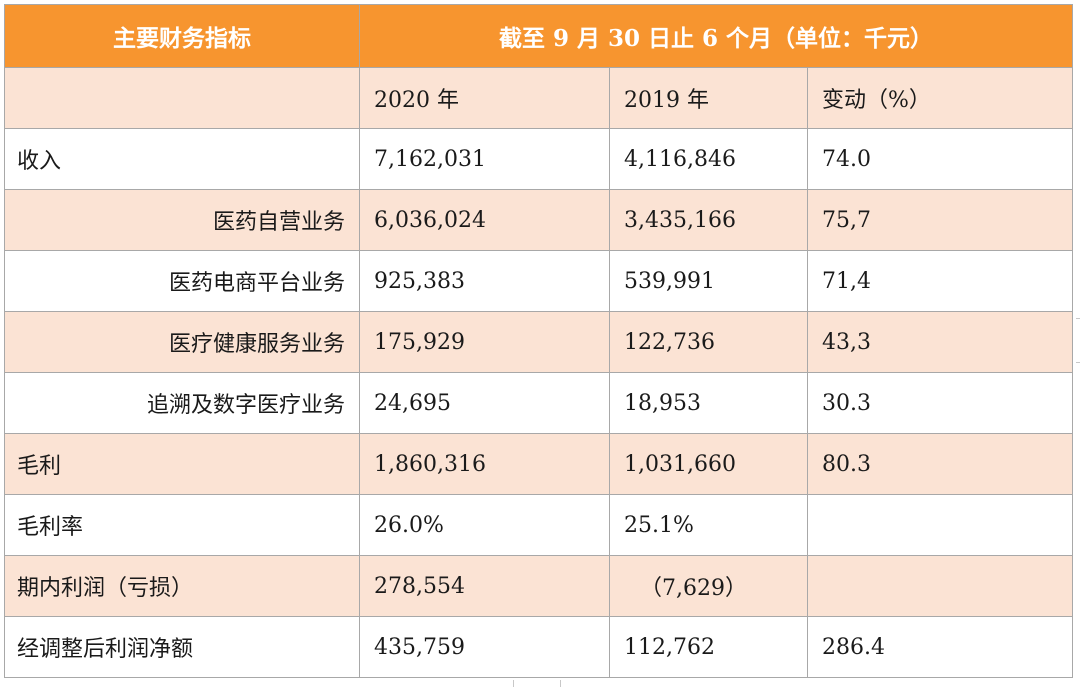 This screenshot has height=687, width=1080. Describe the element at coordinates (182, 586) in the screenshot. I see `row-label: 期内利润（亏损）` at that location.